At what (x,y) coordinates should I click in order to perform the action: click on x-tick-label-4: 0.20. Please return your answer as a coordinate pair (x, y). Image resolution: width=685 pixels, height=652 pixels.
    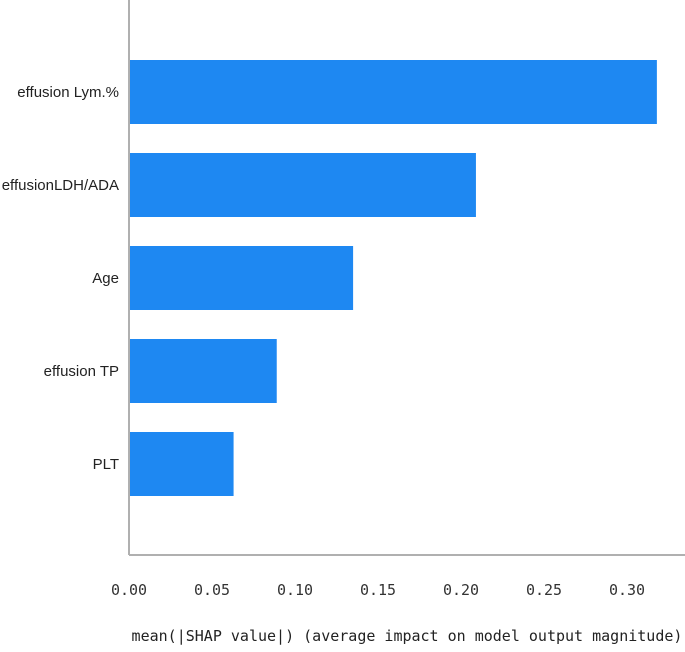
    Looking at the image, I should click on (461, 590).